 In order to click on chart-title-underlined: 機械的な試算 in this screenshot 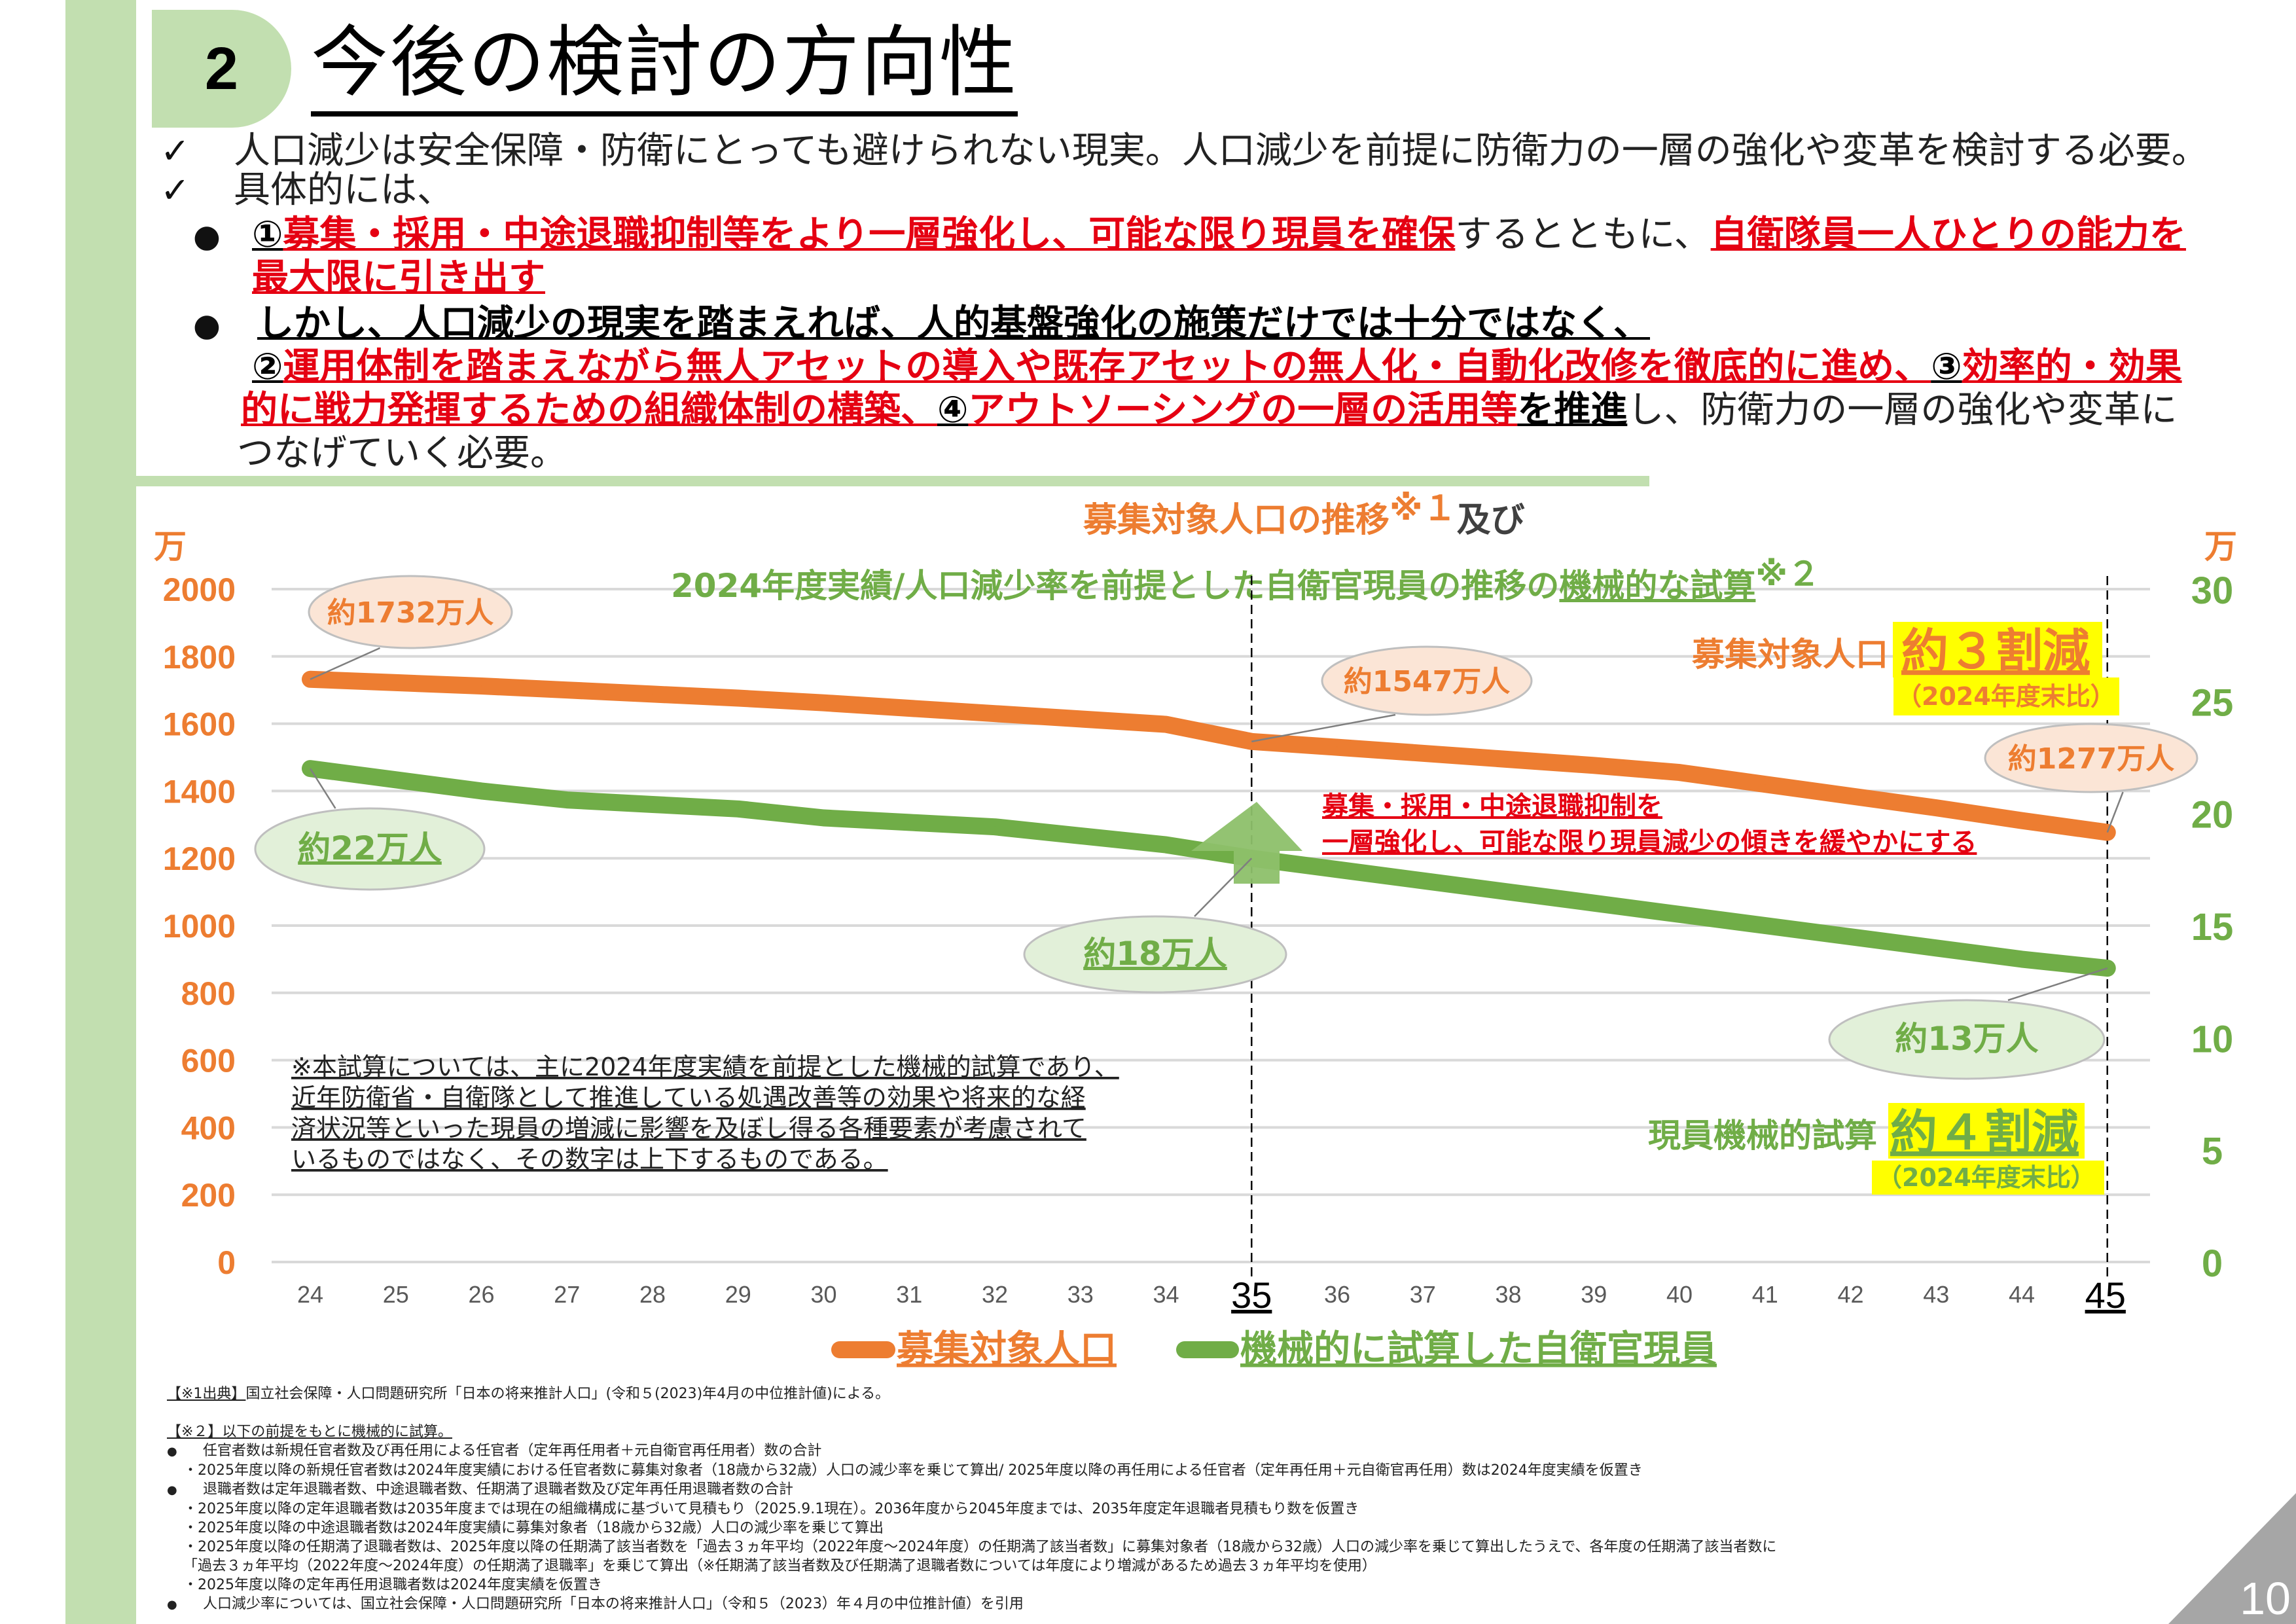, I will do `click(1657, 586)`.